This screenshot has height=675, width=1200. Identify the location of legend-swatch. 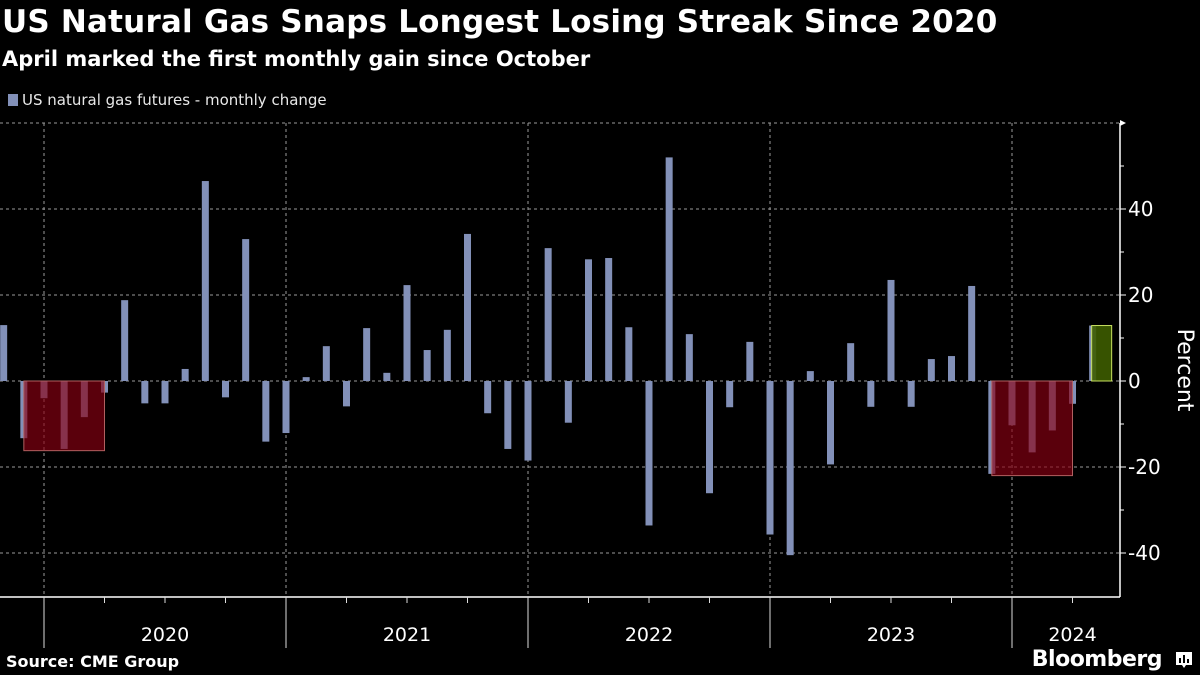
(13, 100).